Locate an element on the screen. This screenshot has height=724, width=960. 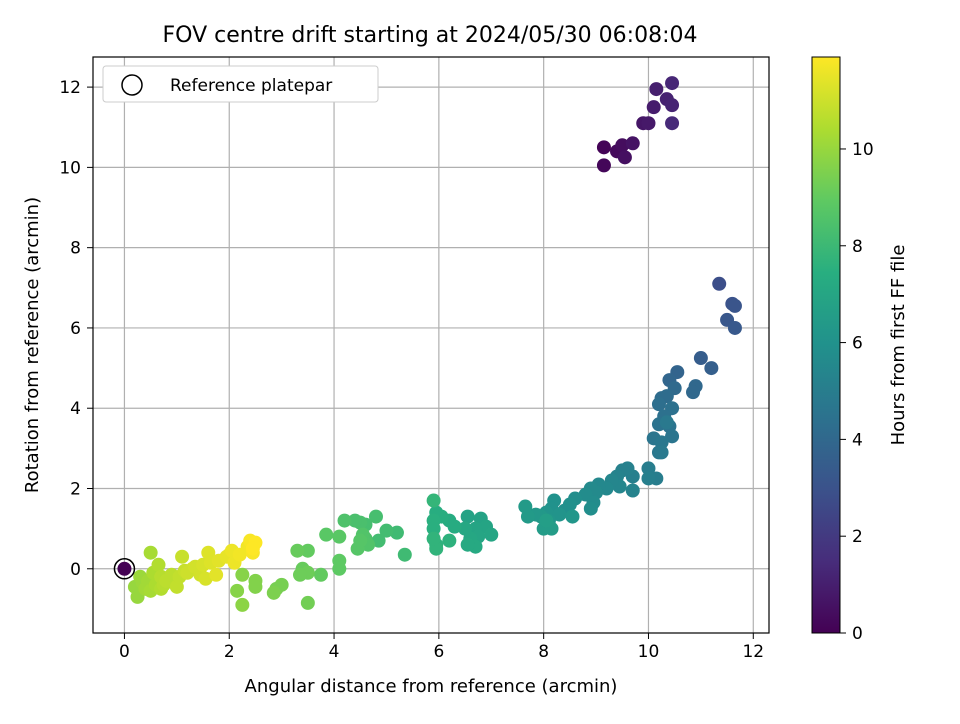
legend-box is located at coordinates (240, 84).